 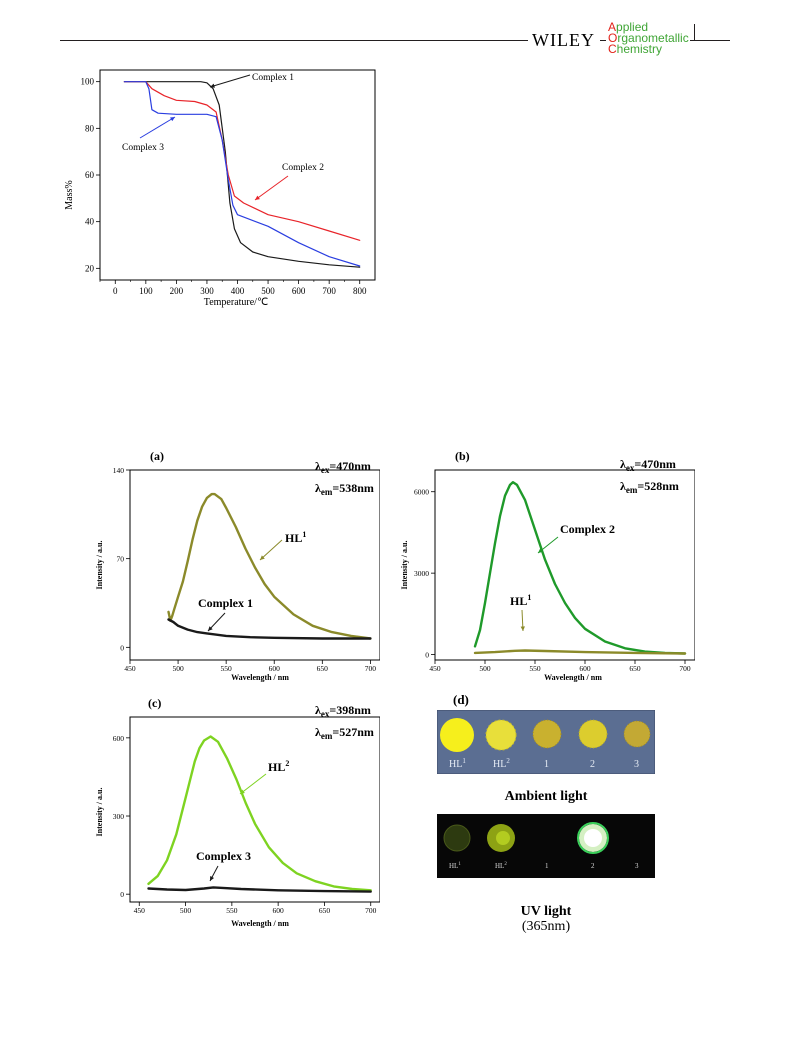 I want to click on ambient-photo: HL1 HL2 1 2 3, so click(x=546, y=742).